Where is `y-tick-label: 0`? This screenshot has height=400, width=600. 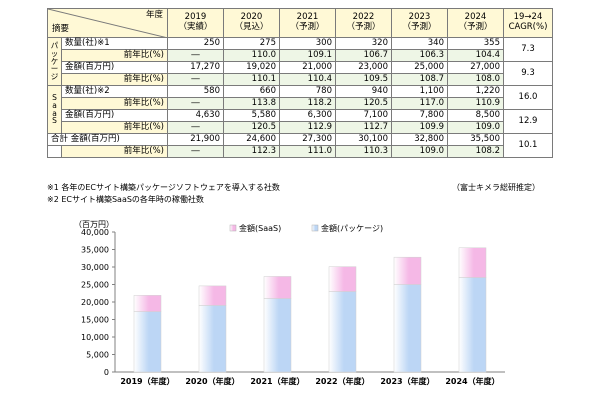 y-tick-label: 0 is located at coordinates (106, 372).